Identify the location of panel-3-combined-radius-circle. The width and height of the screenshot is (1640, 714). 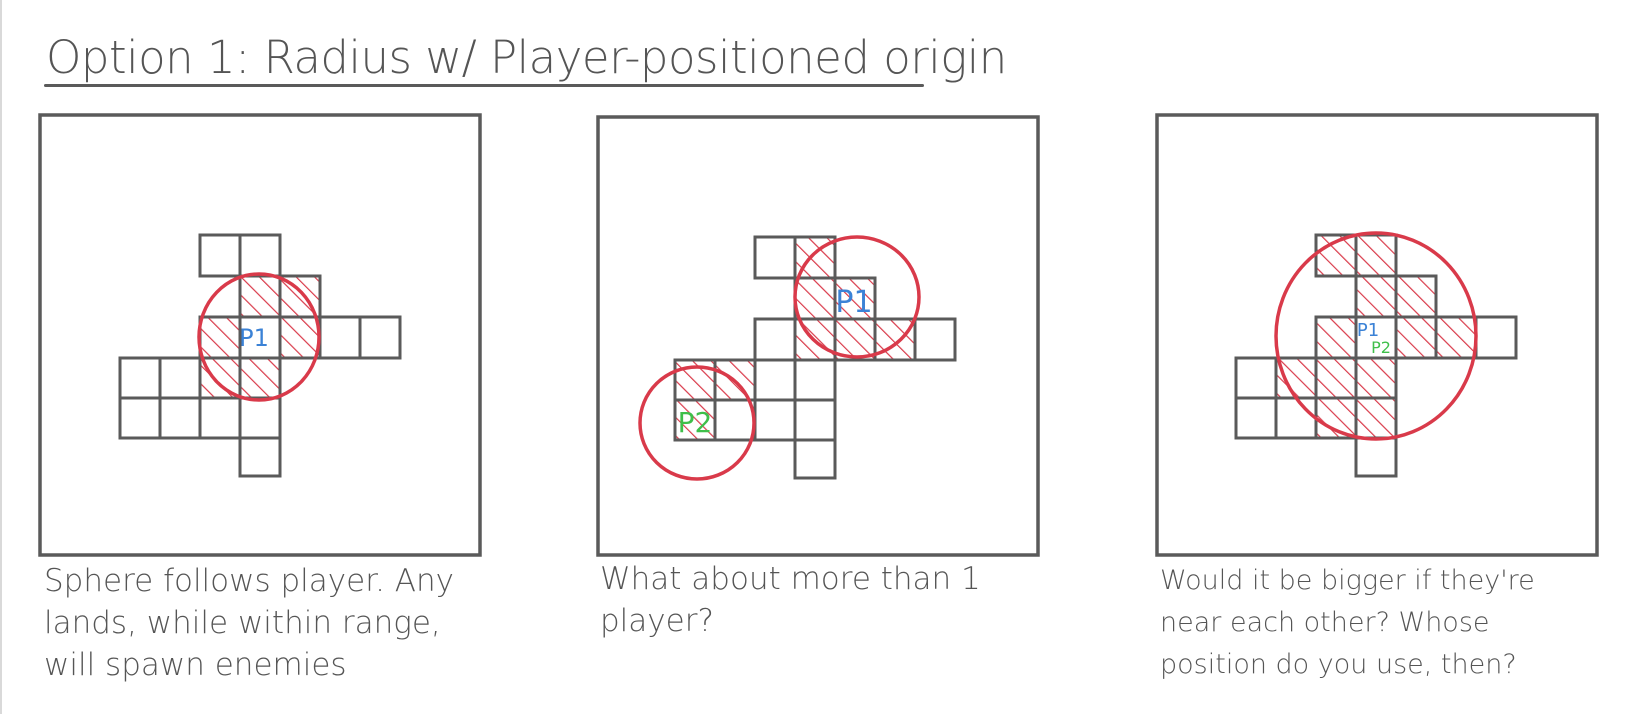
(1376, 336).